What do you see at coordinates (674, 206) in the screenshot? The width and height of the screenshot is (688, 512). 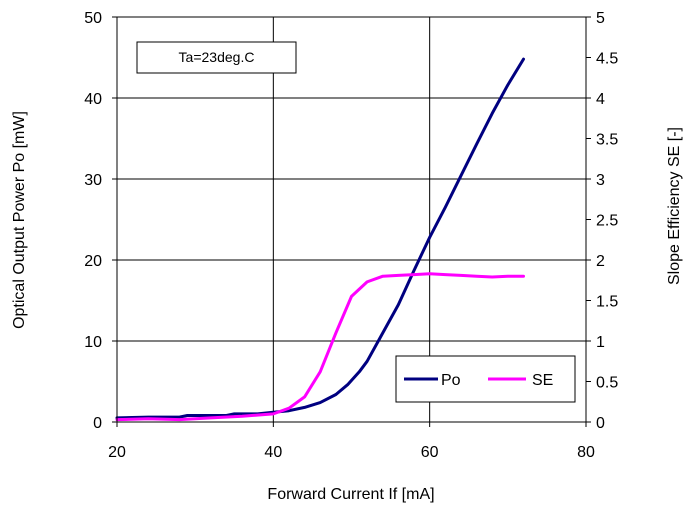 I see `y-axis-right-label: Slope Efficiency SE [-]` at bounding box center [674, 206].